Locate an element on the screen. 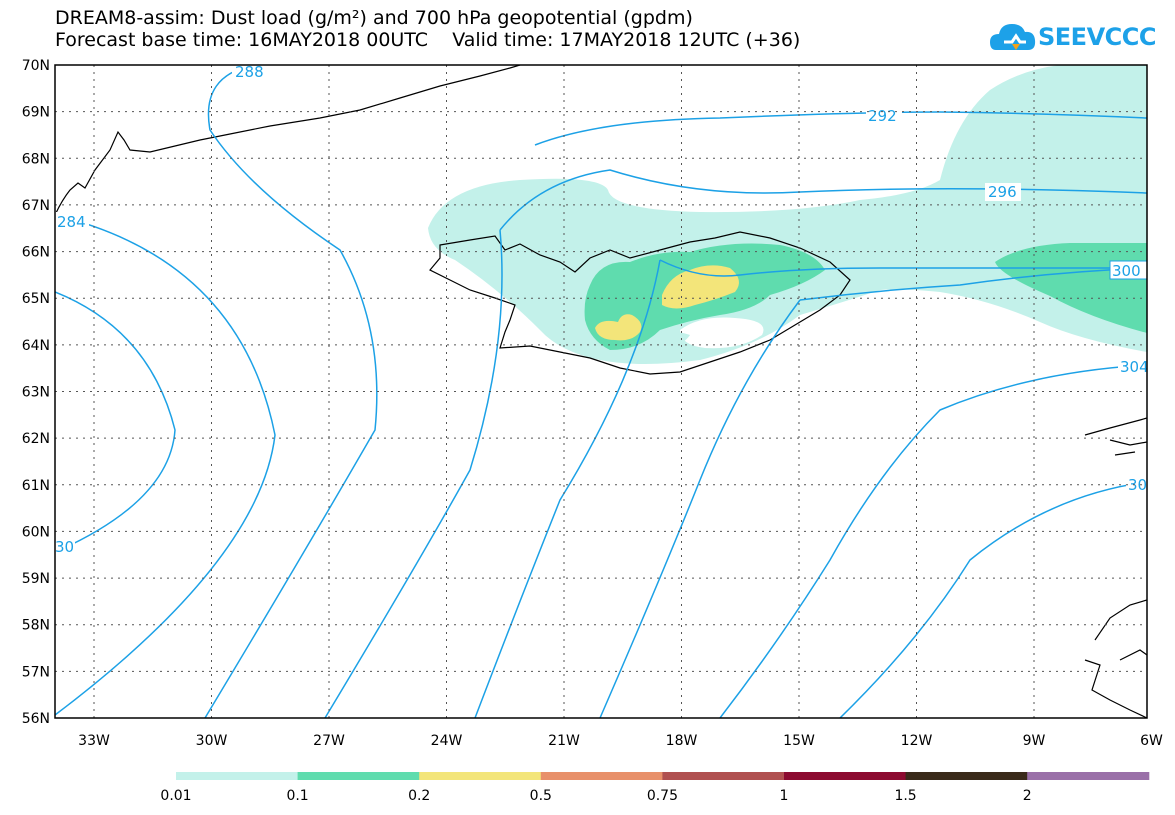  contour-label-304: 304 is located at coordinates (1134, 367).